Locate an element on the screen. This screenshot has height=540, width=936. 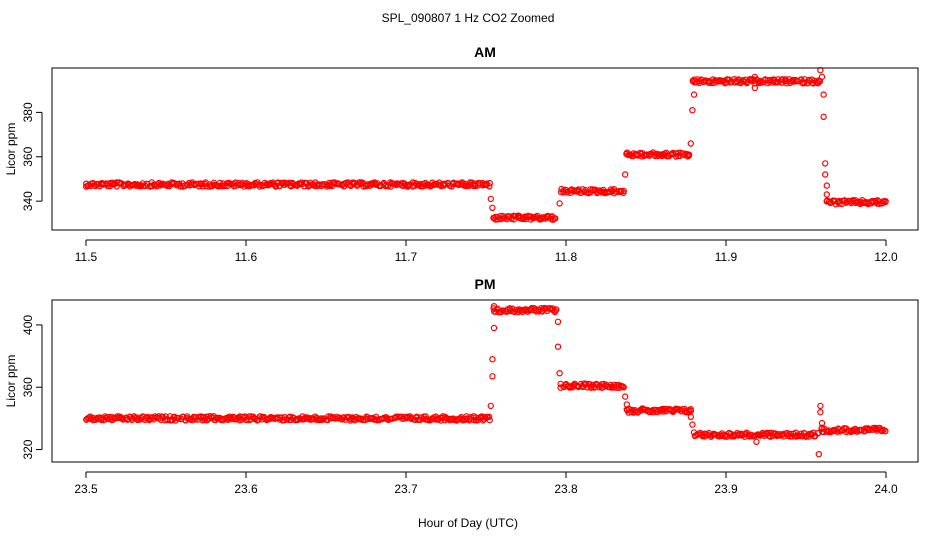
am-y-axis: 340 360 380 is located at coordinates (32, 156).